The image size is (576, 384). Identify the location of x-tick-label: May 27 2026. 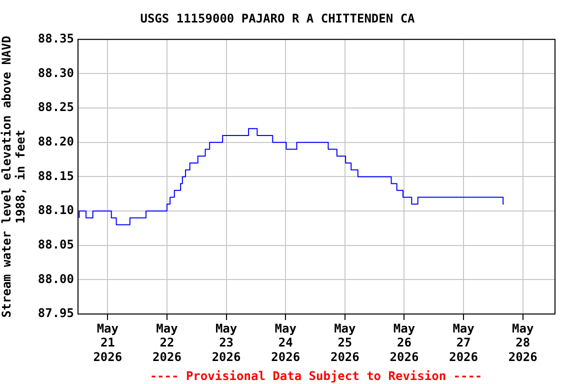
(463, 342).